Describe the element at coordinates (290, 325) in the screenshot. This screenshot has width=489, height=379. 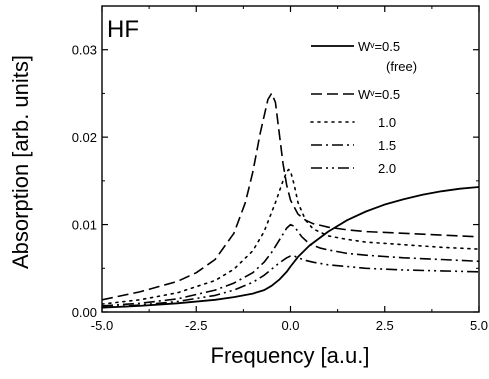
I see `x-tick-label: 0.0` at that location.